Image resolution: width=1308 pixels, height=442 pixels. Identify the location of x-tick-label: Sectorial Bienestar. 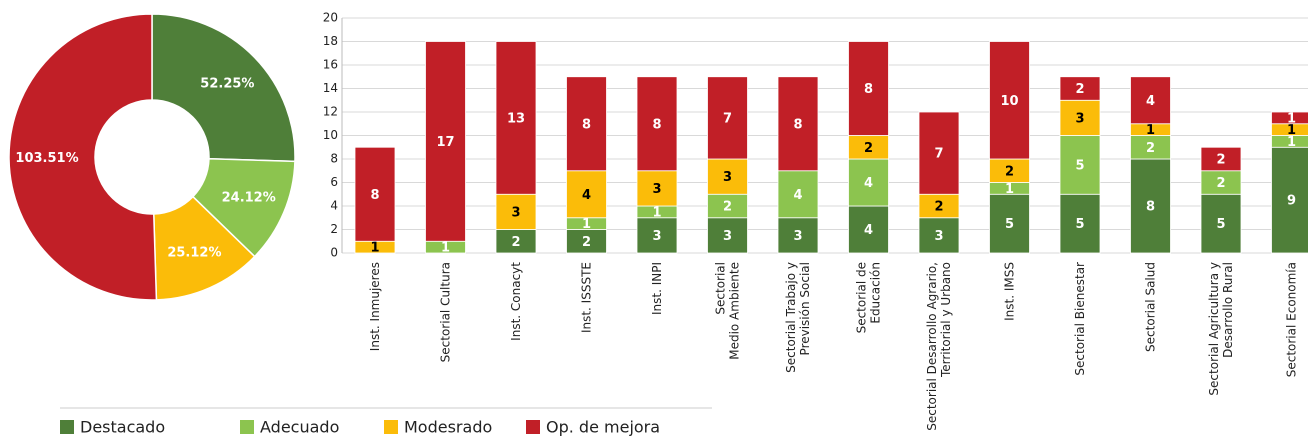
(1080, 319).